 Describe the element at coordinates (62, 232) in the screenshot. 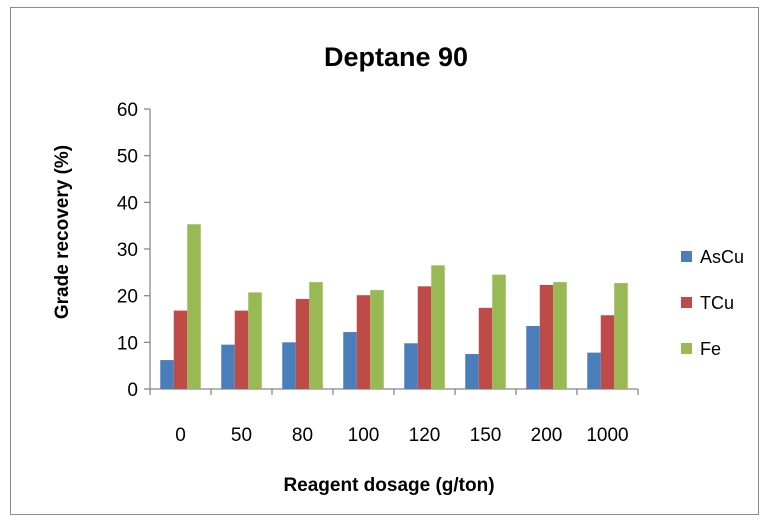

I see `y-axis-label: Grade recovery (%)` at that location.